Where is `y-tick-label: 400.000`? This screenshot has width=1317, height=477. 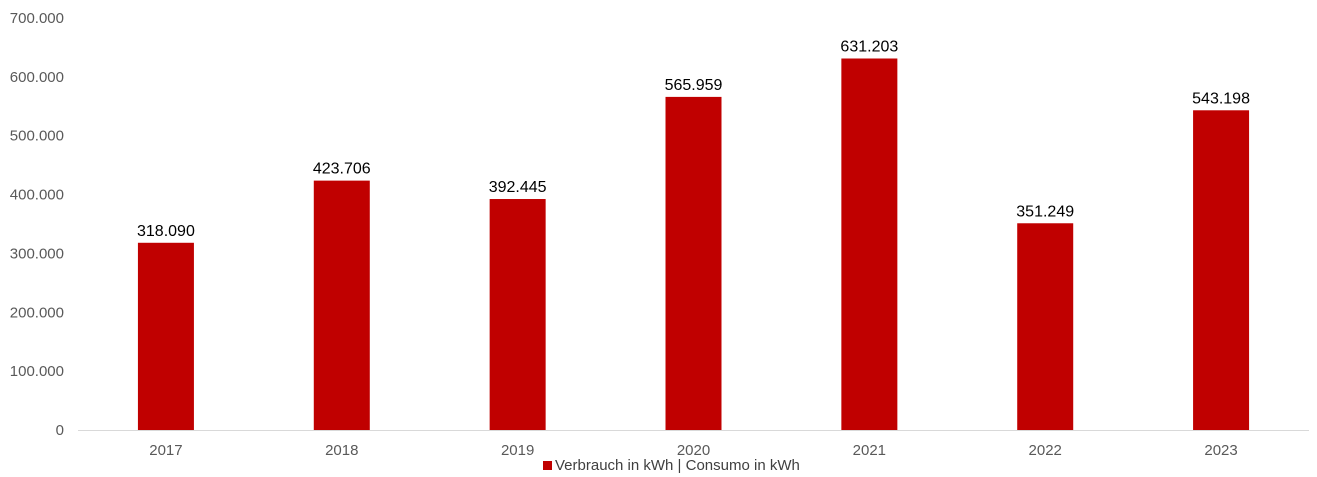 y-tick-label: 400.000 is located at coordinates (37, 195).